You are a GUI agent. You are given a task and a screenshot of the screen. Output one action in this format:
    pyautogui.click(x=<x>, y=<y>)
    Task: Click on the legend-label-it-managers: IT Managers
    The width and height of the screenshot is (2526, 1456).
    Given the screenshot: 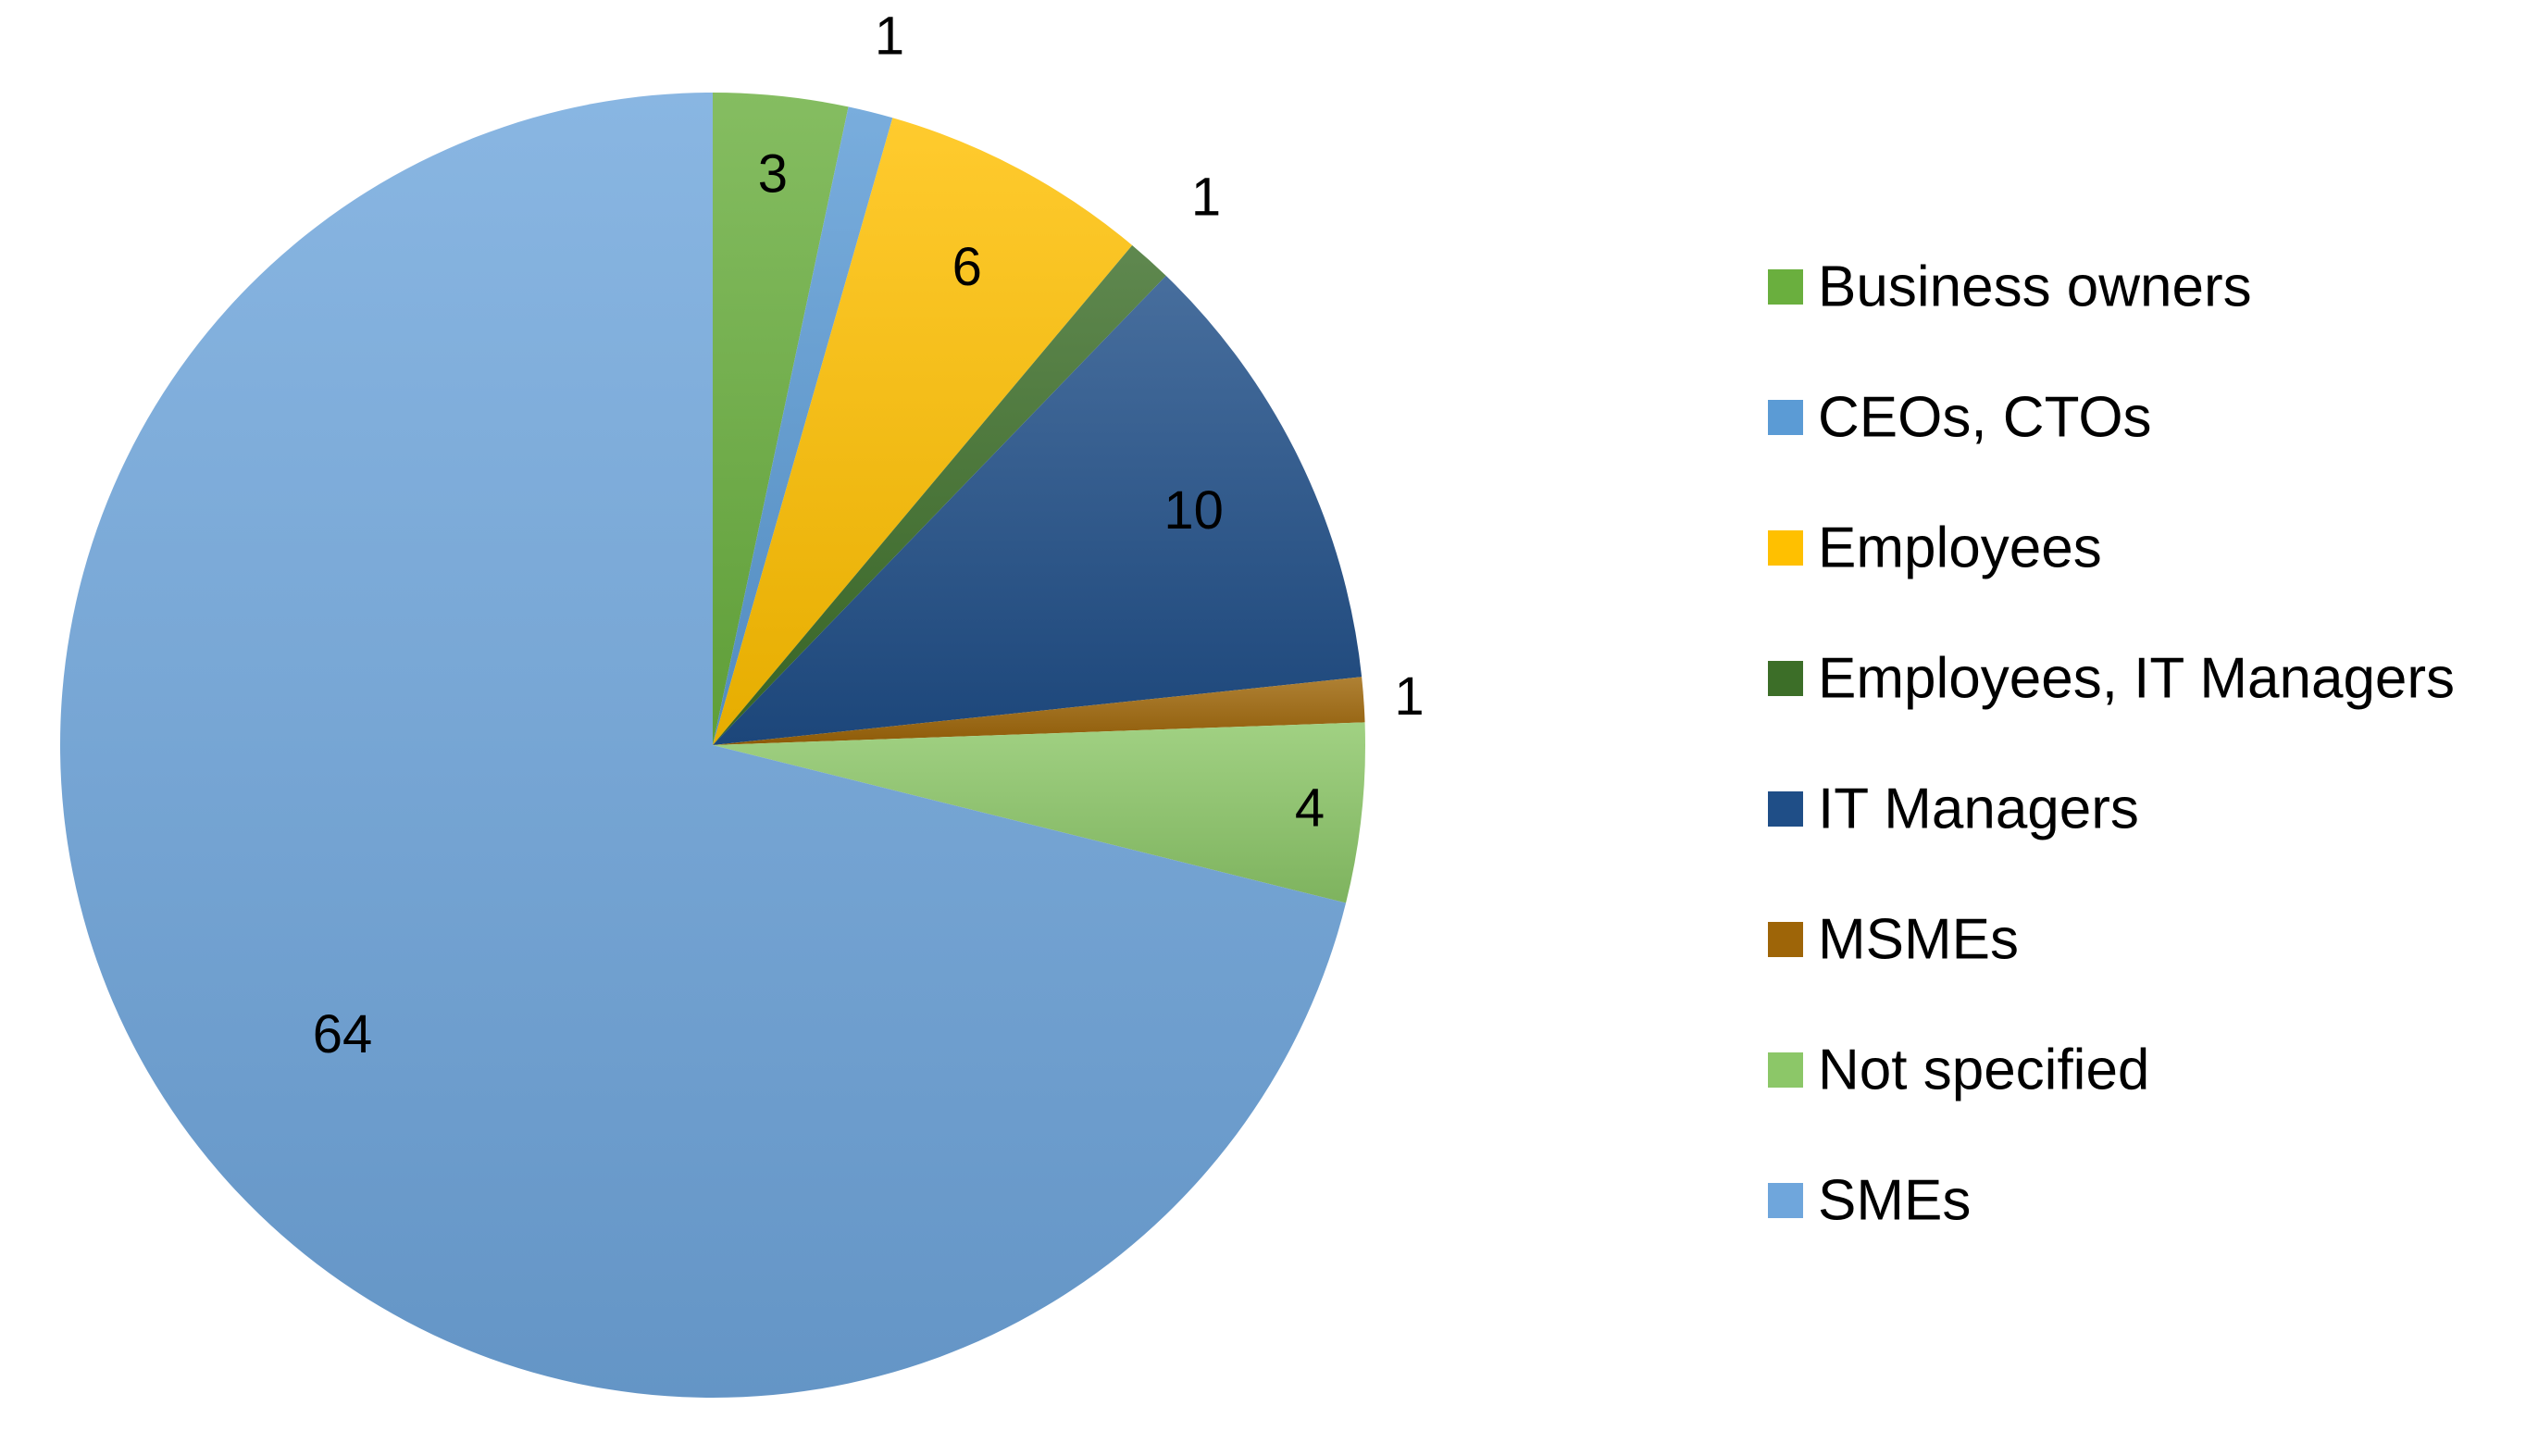 What is the action you would take?
    pyautogui.click(x=1979, y=809)
    